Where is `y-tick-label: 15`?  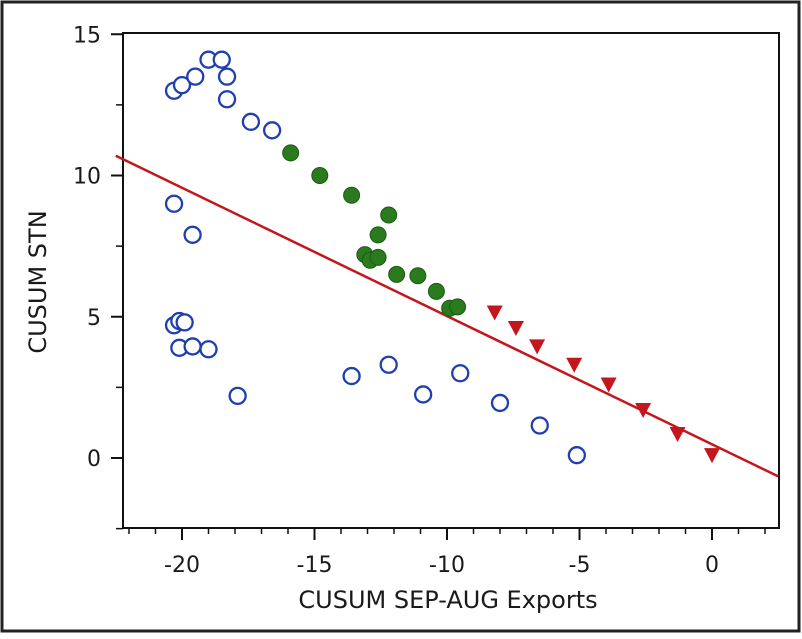 y-tick-label: 15 is located at coordinates (87, 35).